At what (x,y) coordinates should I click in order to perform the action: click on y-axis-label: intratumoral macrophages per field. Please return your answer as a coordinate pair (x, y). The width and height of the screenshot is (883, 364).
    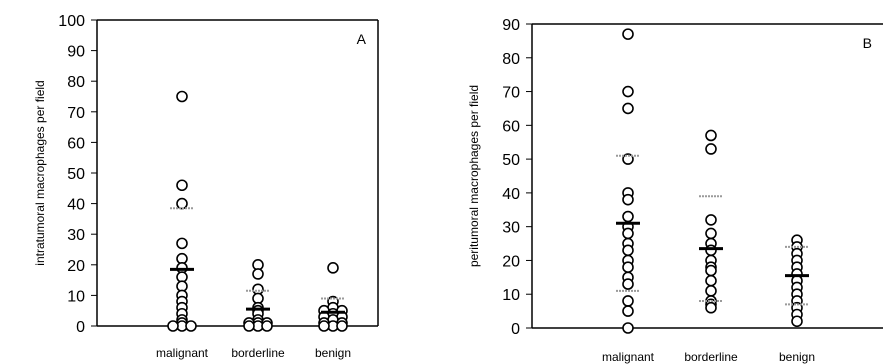
    Looking at the image, I should click on (40, 172).